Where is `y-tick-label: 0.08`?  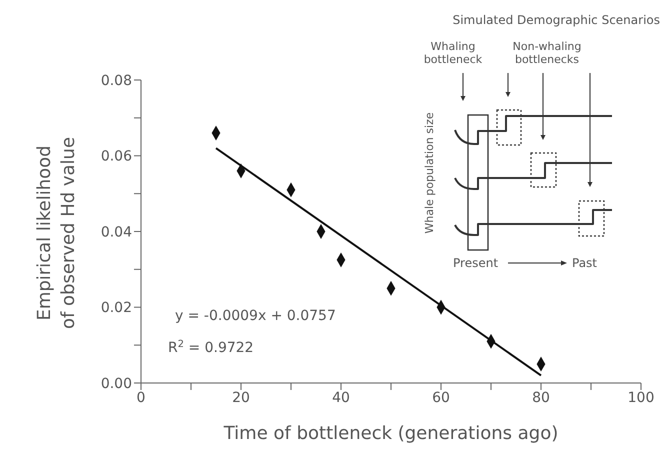
y-tick-label: 0.08 is located at coordinates (116, 80).